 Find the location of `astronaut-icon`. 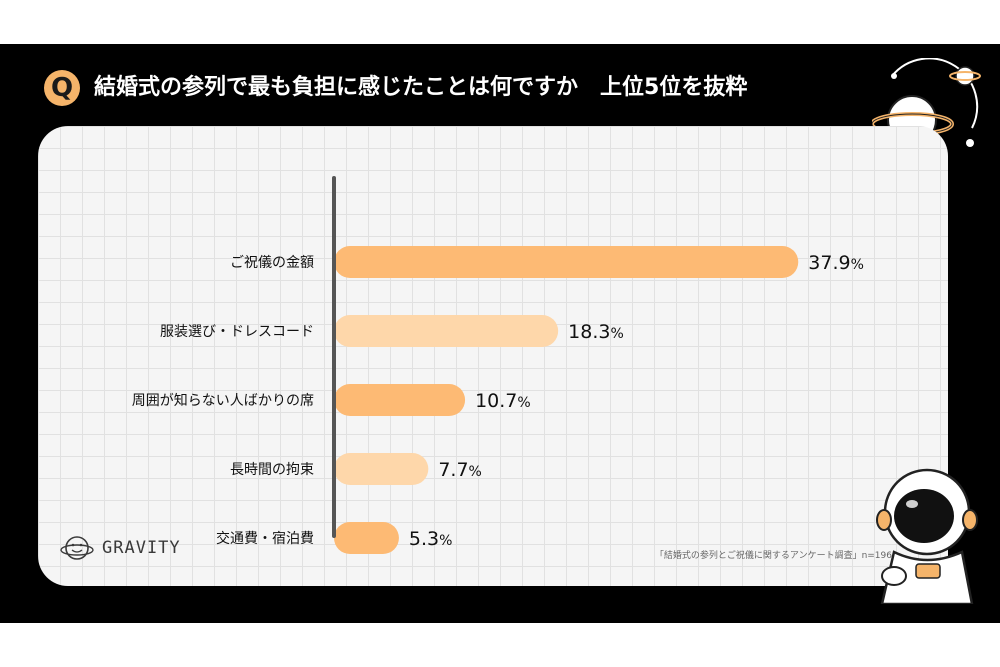

astronaut-icon is located at coordinates (927, 536).